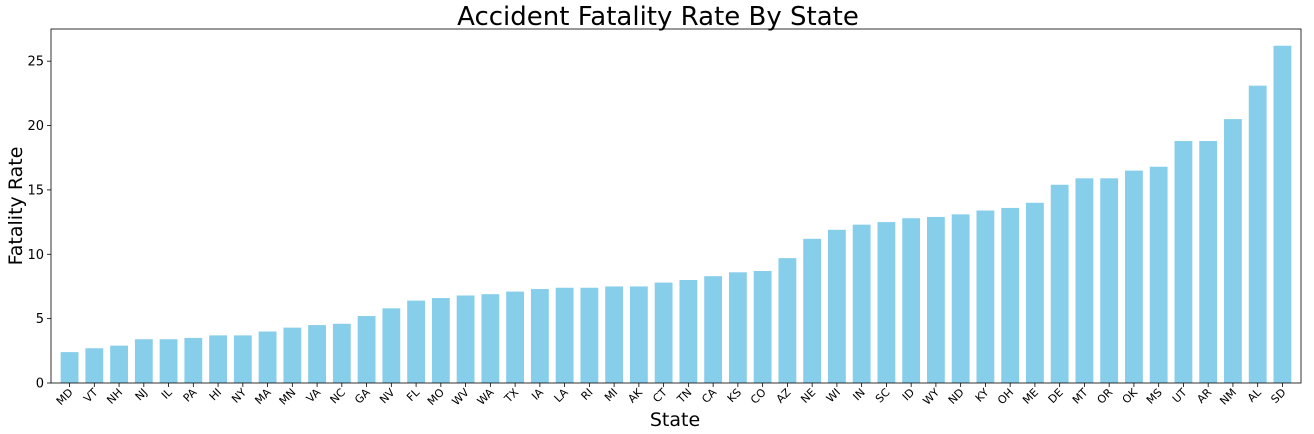 Image resolution: width=1314 pixels, height=434 pixels. Describe the element at coordinates (956, 396) in the screenshot. I see `x-tick-label-nd: ND` at that location.